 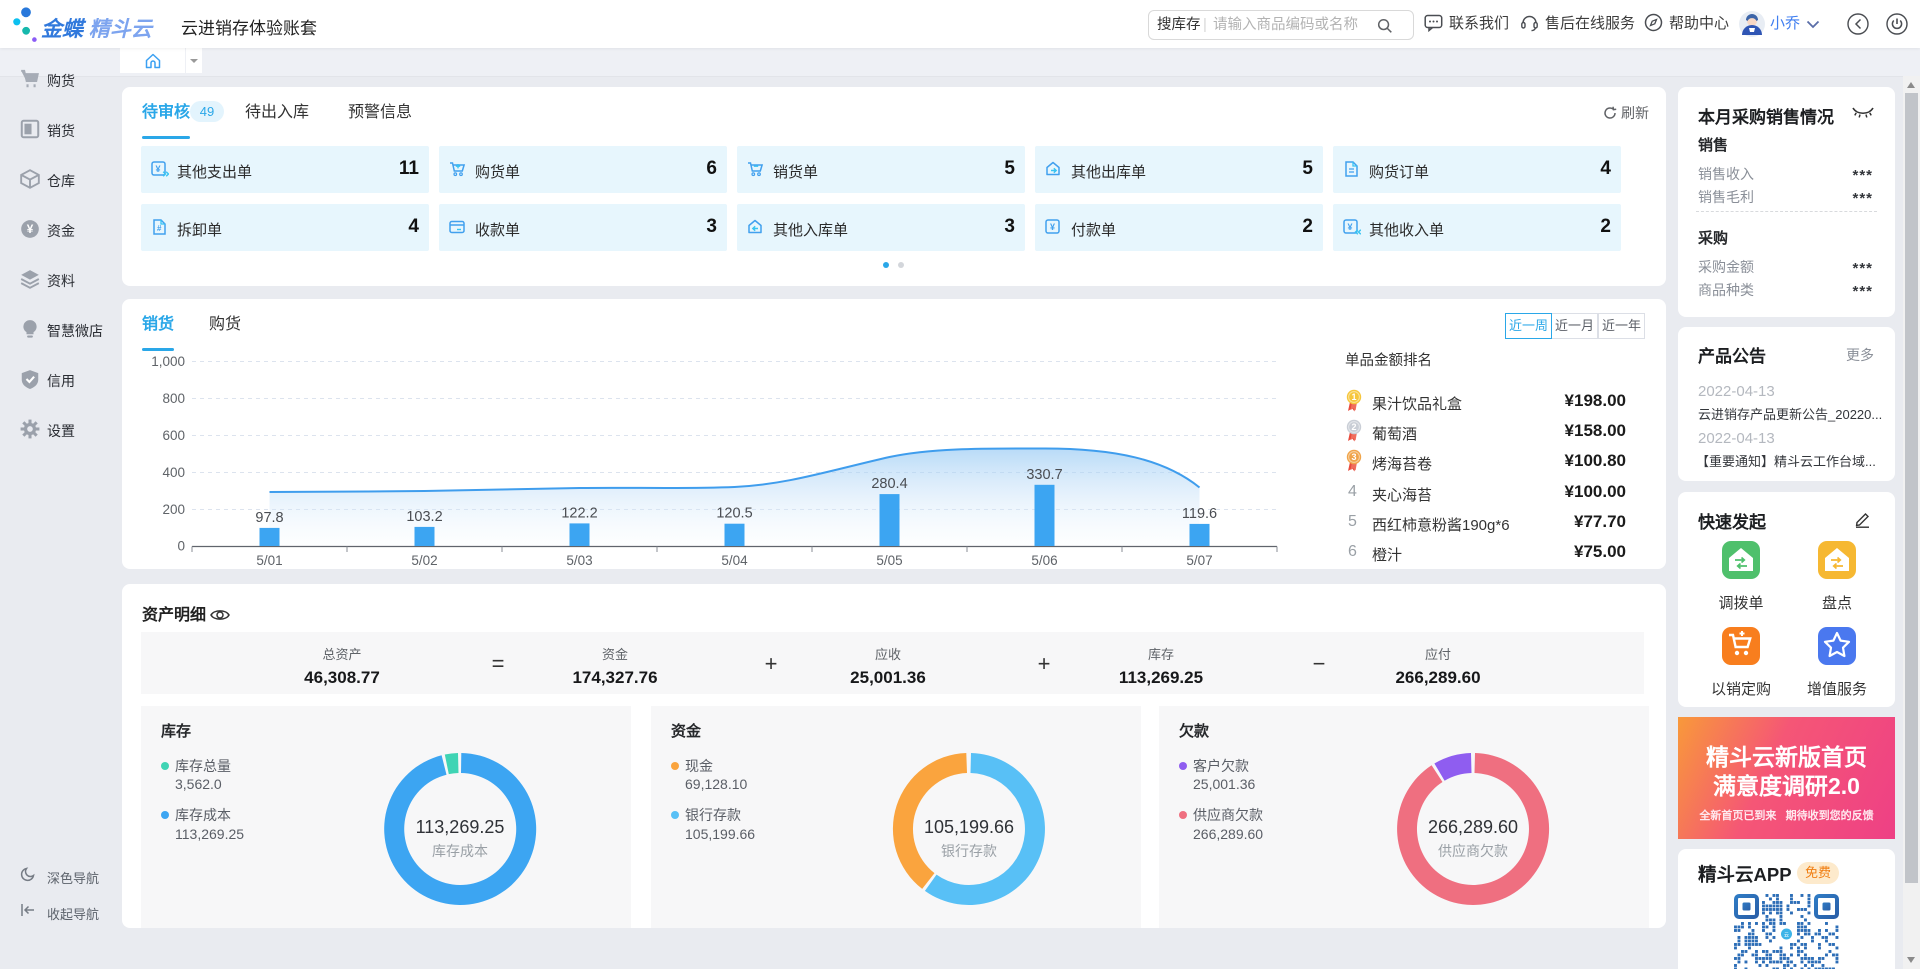 What do you see at coordinates (1786, 936) in the screenshot?
I see `svg-text: 云` at bounding box center [1786, 936].